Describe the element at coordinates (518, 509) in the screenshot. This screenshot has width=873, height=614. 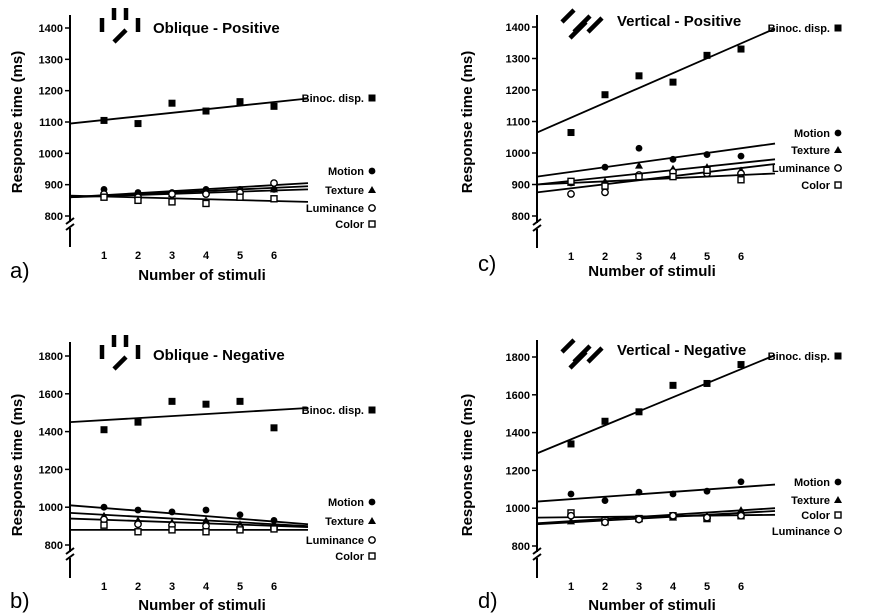
I see `y-tick-label: 1000` at that location.